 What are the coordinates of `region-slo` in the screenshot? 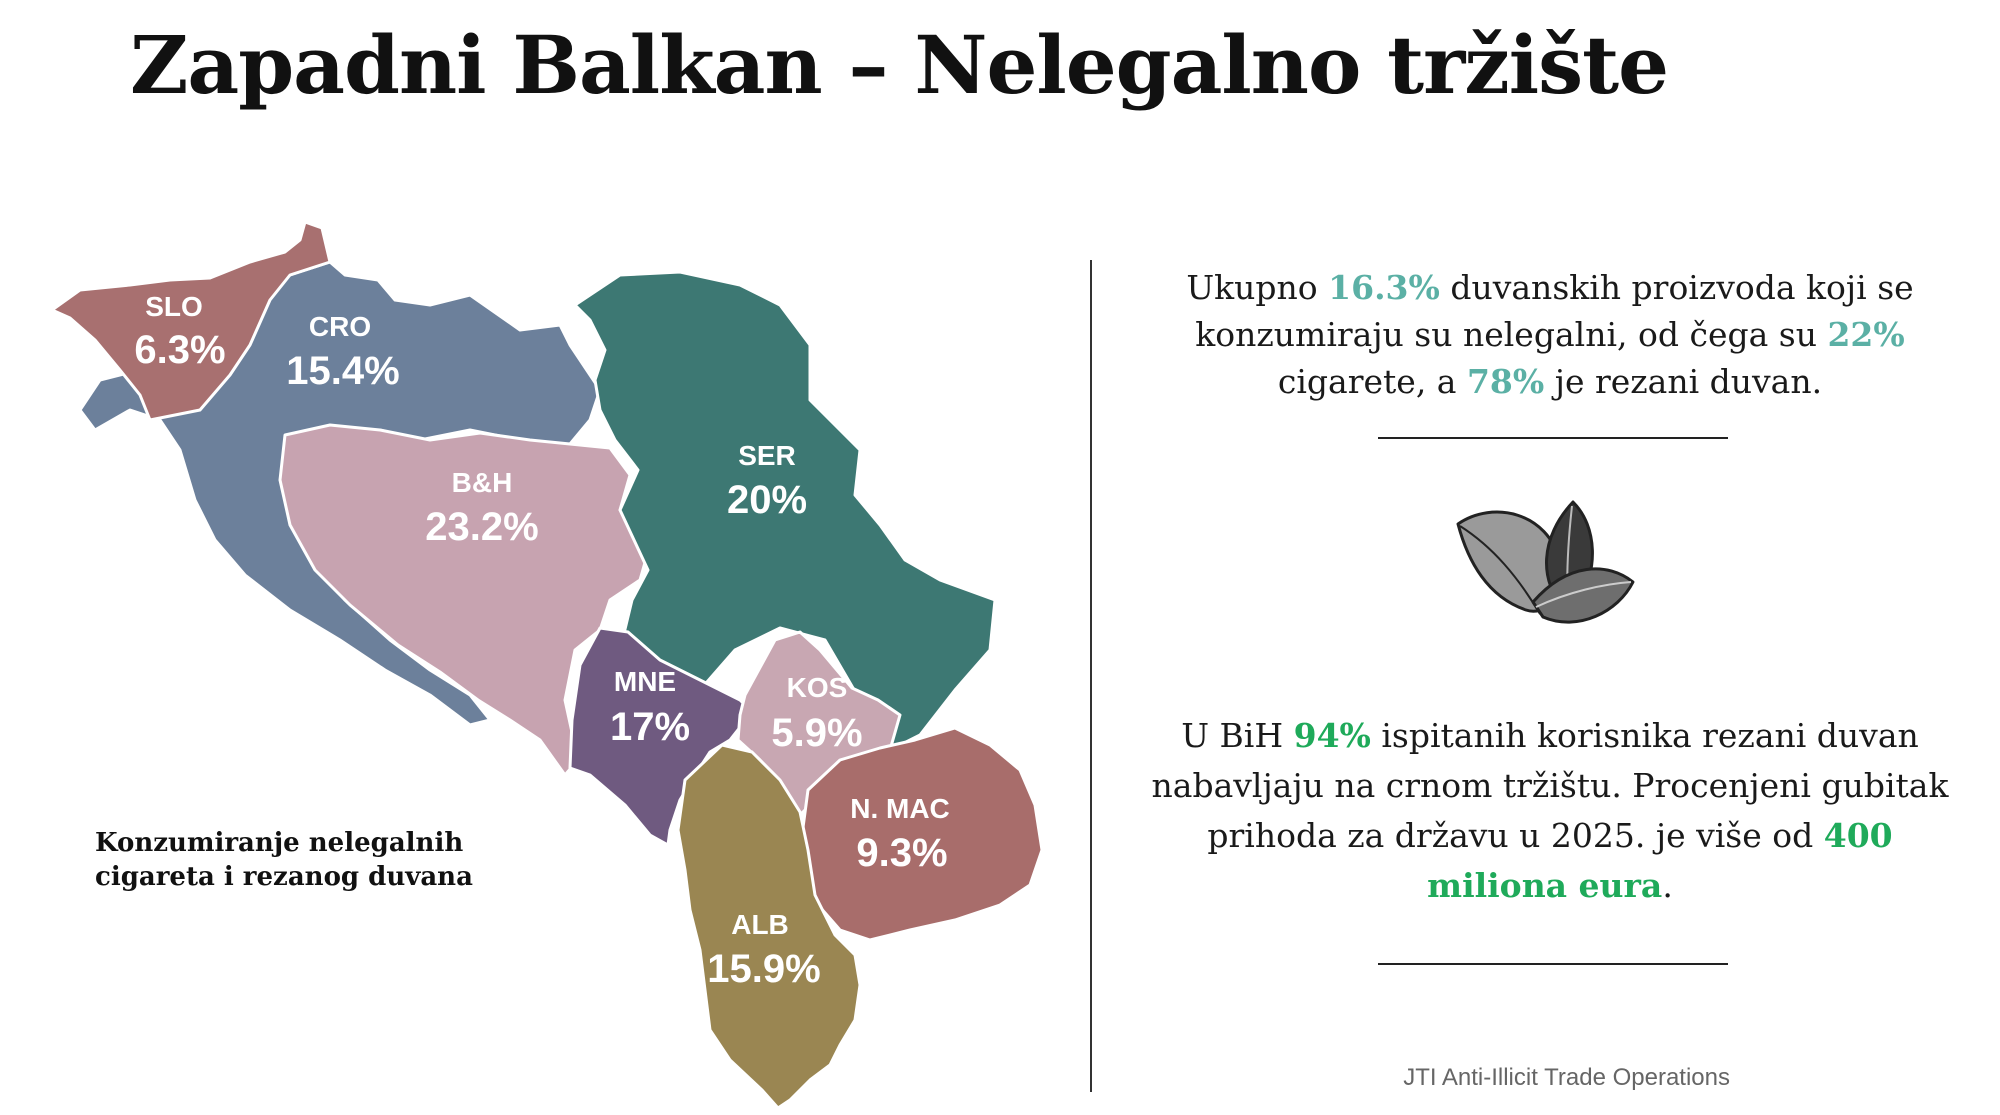 It's located at (191, 321).